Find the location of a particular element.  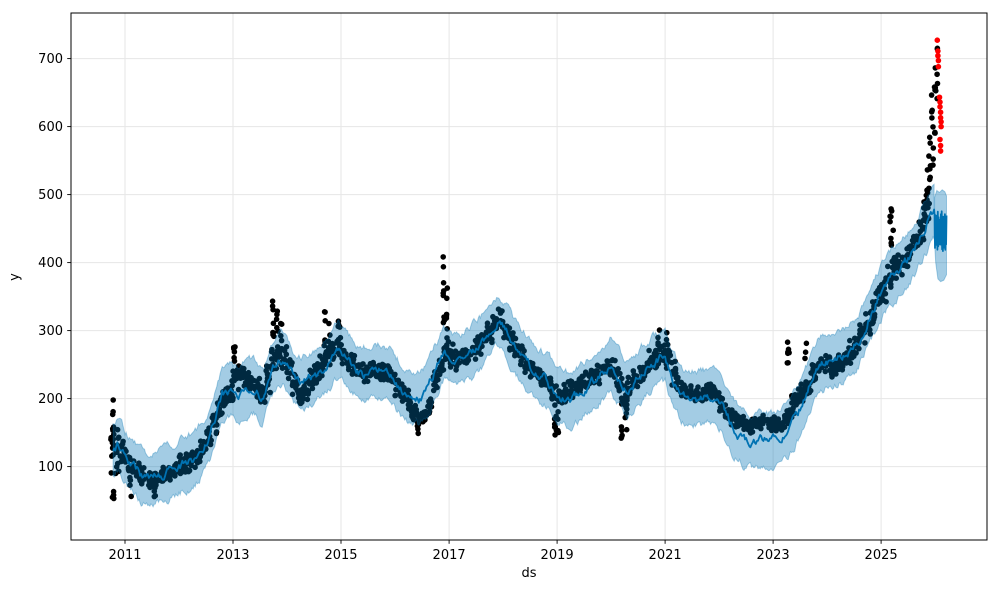

x-axis-label: ds is located at coordinates (529, 573).